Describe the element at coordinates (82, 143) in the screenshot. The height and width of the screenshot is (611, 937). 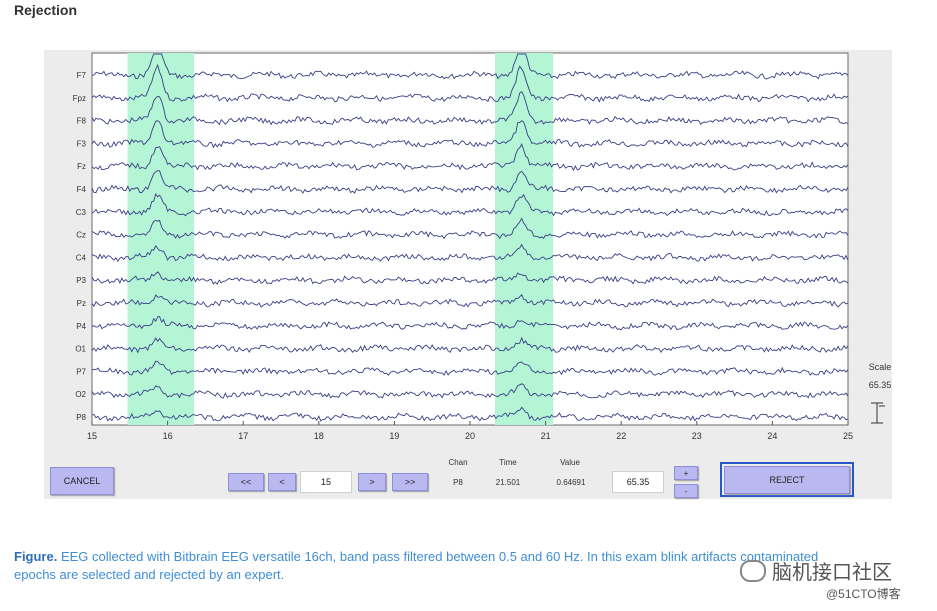
I see `channel-label: F3` at that location.